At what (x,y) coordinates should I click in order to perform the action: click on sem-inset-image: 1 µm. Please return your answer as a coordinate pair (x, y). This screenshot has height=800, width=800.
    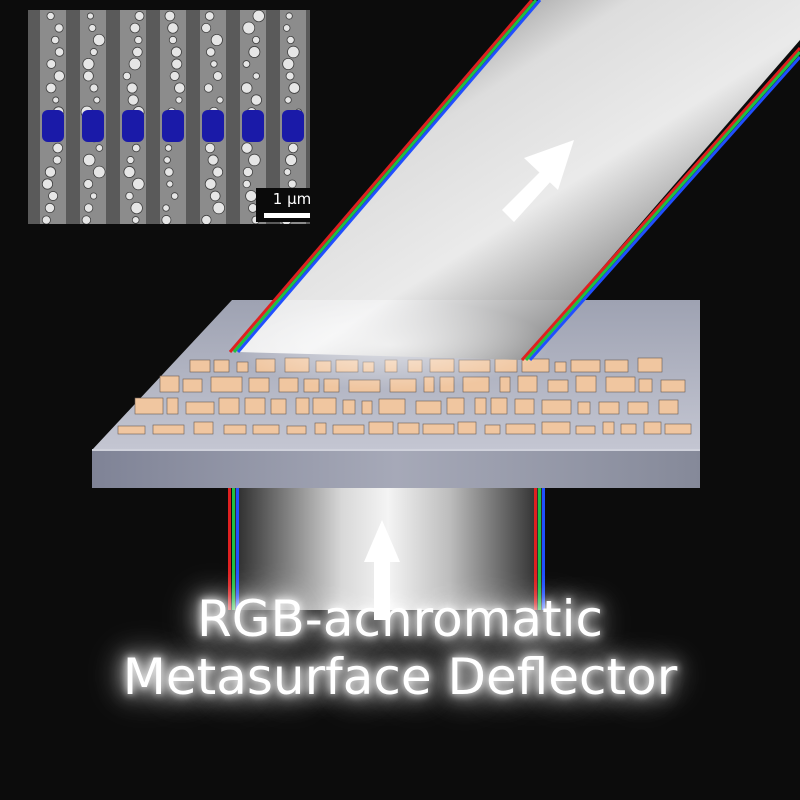
    Looking at the image, I should click on (169, 117).